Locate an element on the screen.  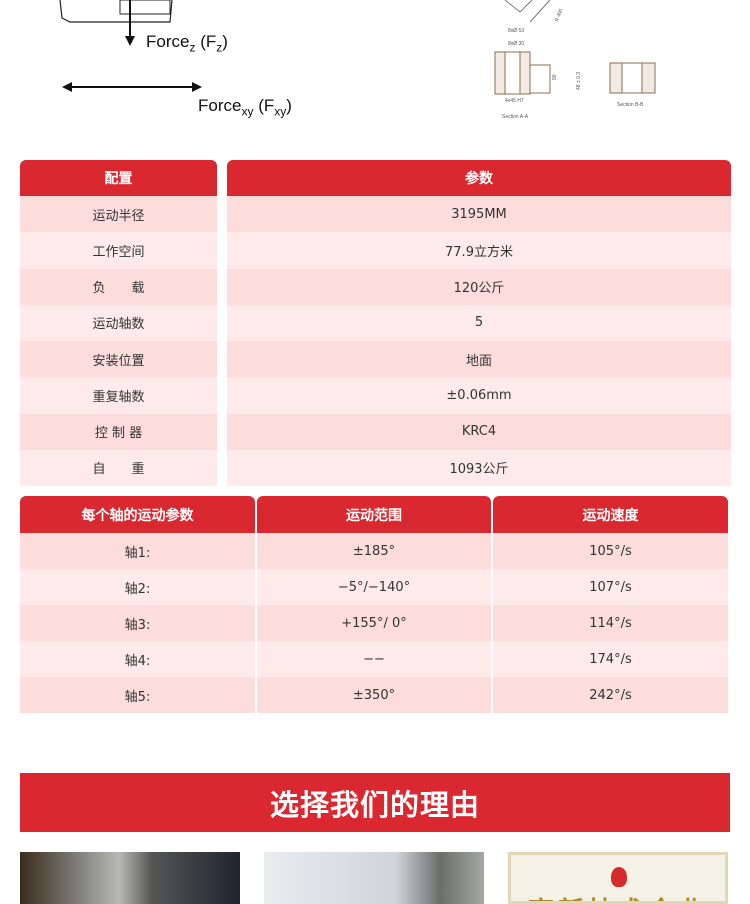
axis-range: −5°/−140° is located at coordinates (374, 587).